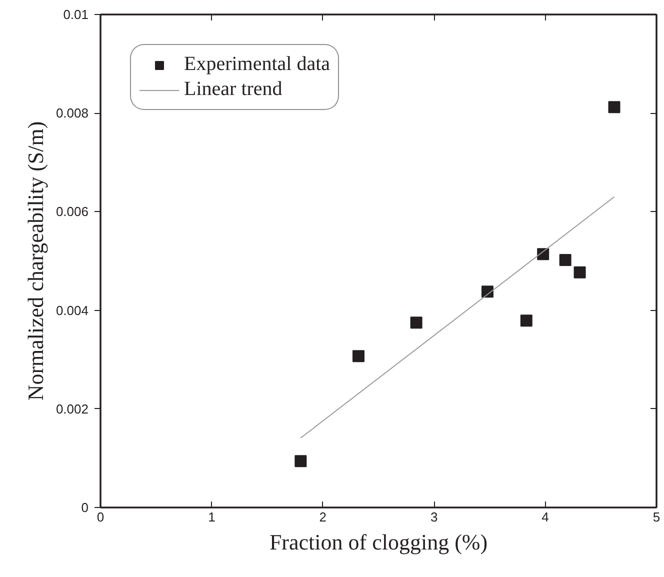 Image resolution: width=664 pixels, height=577 pixels. Describe the element at coordinates (72, 310) in the screenshot. I see `y-tick-label: 0.004` at that location.